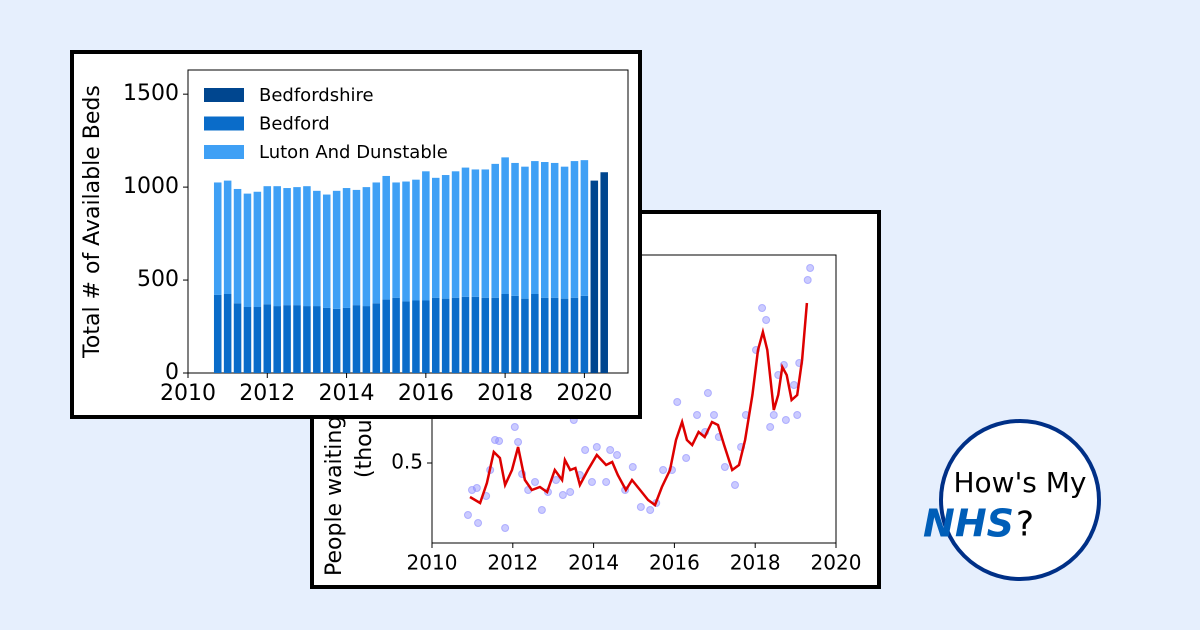 The width and height of the screenshot is (1200, 630). I want to click on logo: How's My NHS ?, so click(1012, 500).